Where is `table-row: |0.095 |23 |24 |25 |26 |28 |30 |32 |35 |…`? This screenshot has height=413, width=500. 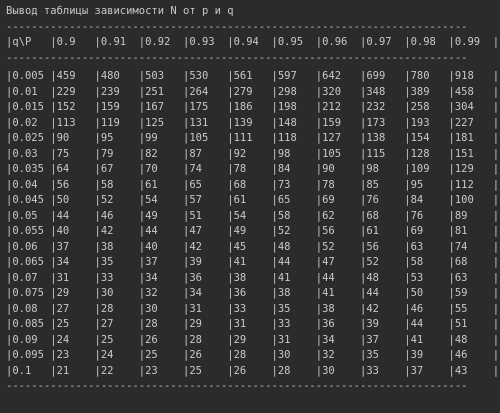 table-row: |0.095 |23 |24 |25 |26 |28 |30 |32 |35 |… is located at coordinates (253, 355).